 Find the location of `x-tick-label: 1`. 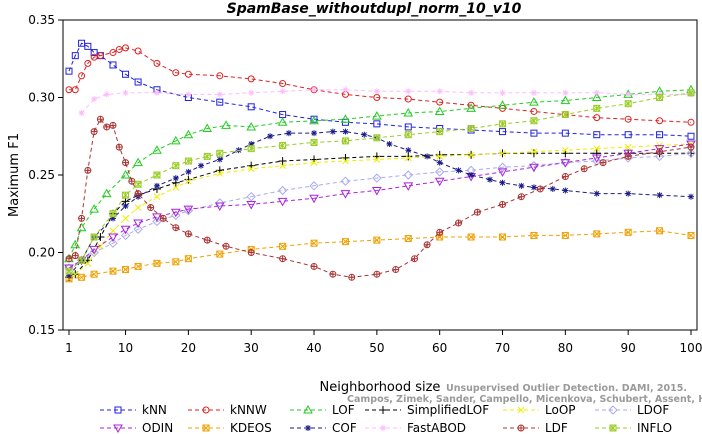

x-tick-label: 1 is located at coordinates (69, 348).